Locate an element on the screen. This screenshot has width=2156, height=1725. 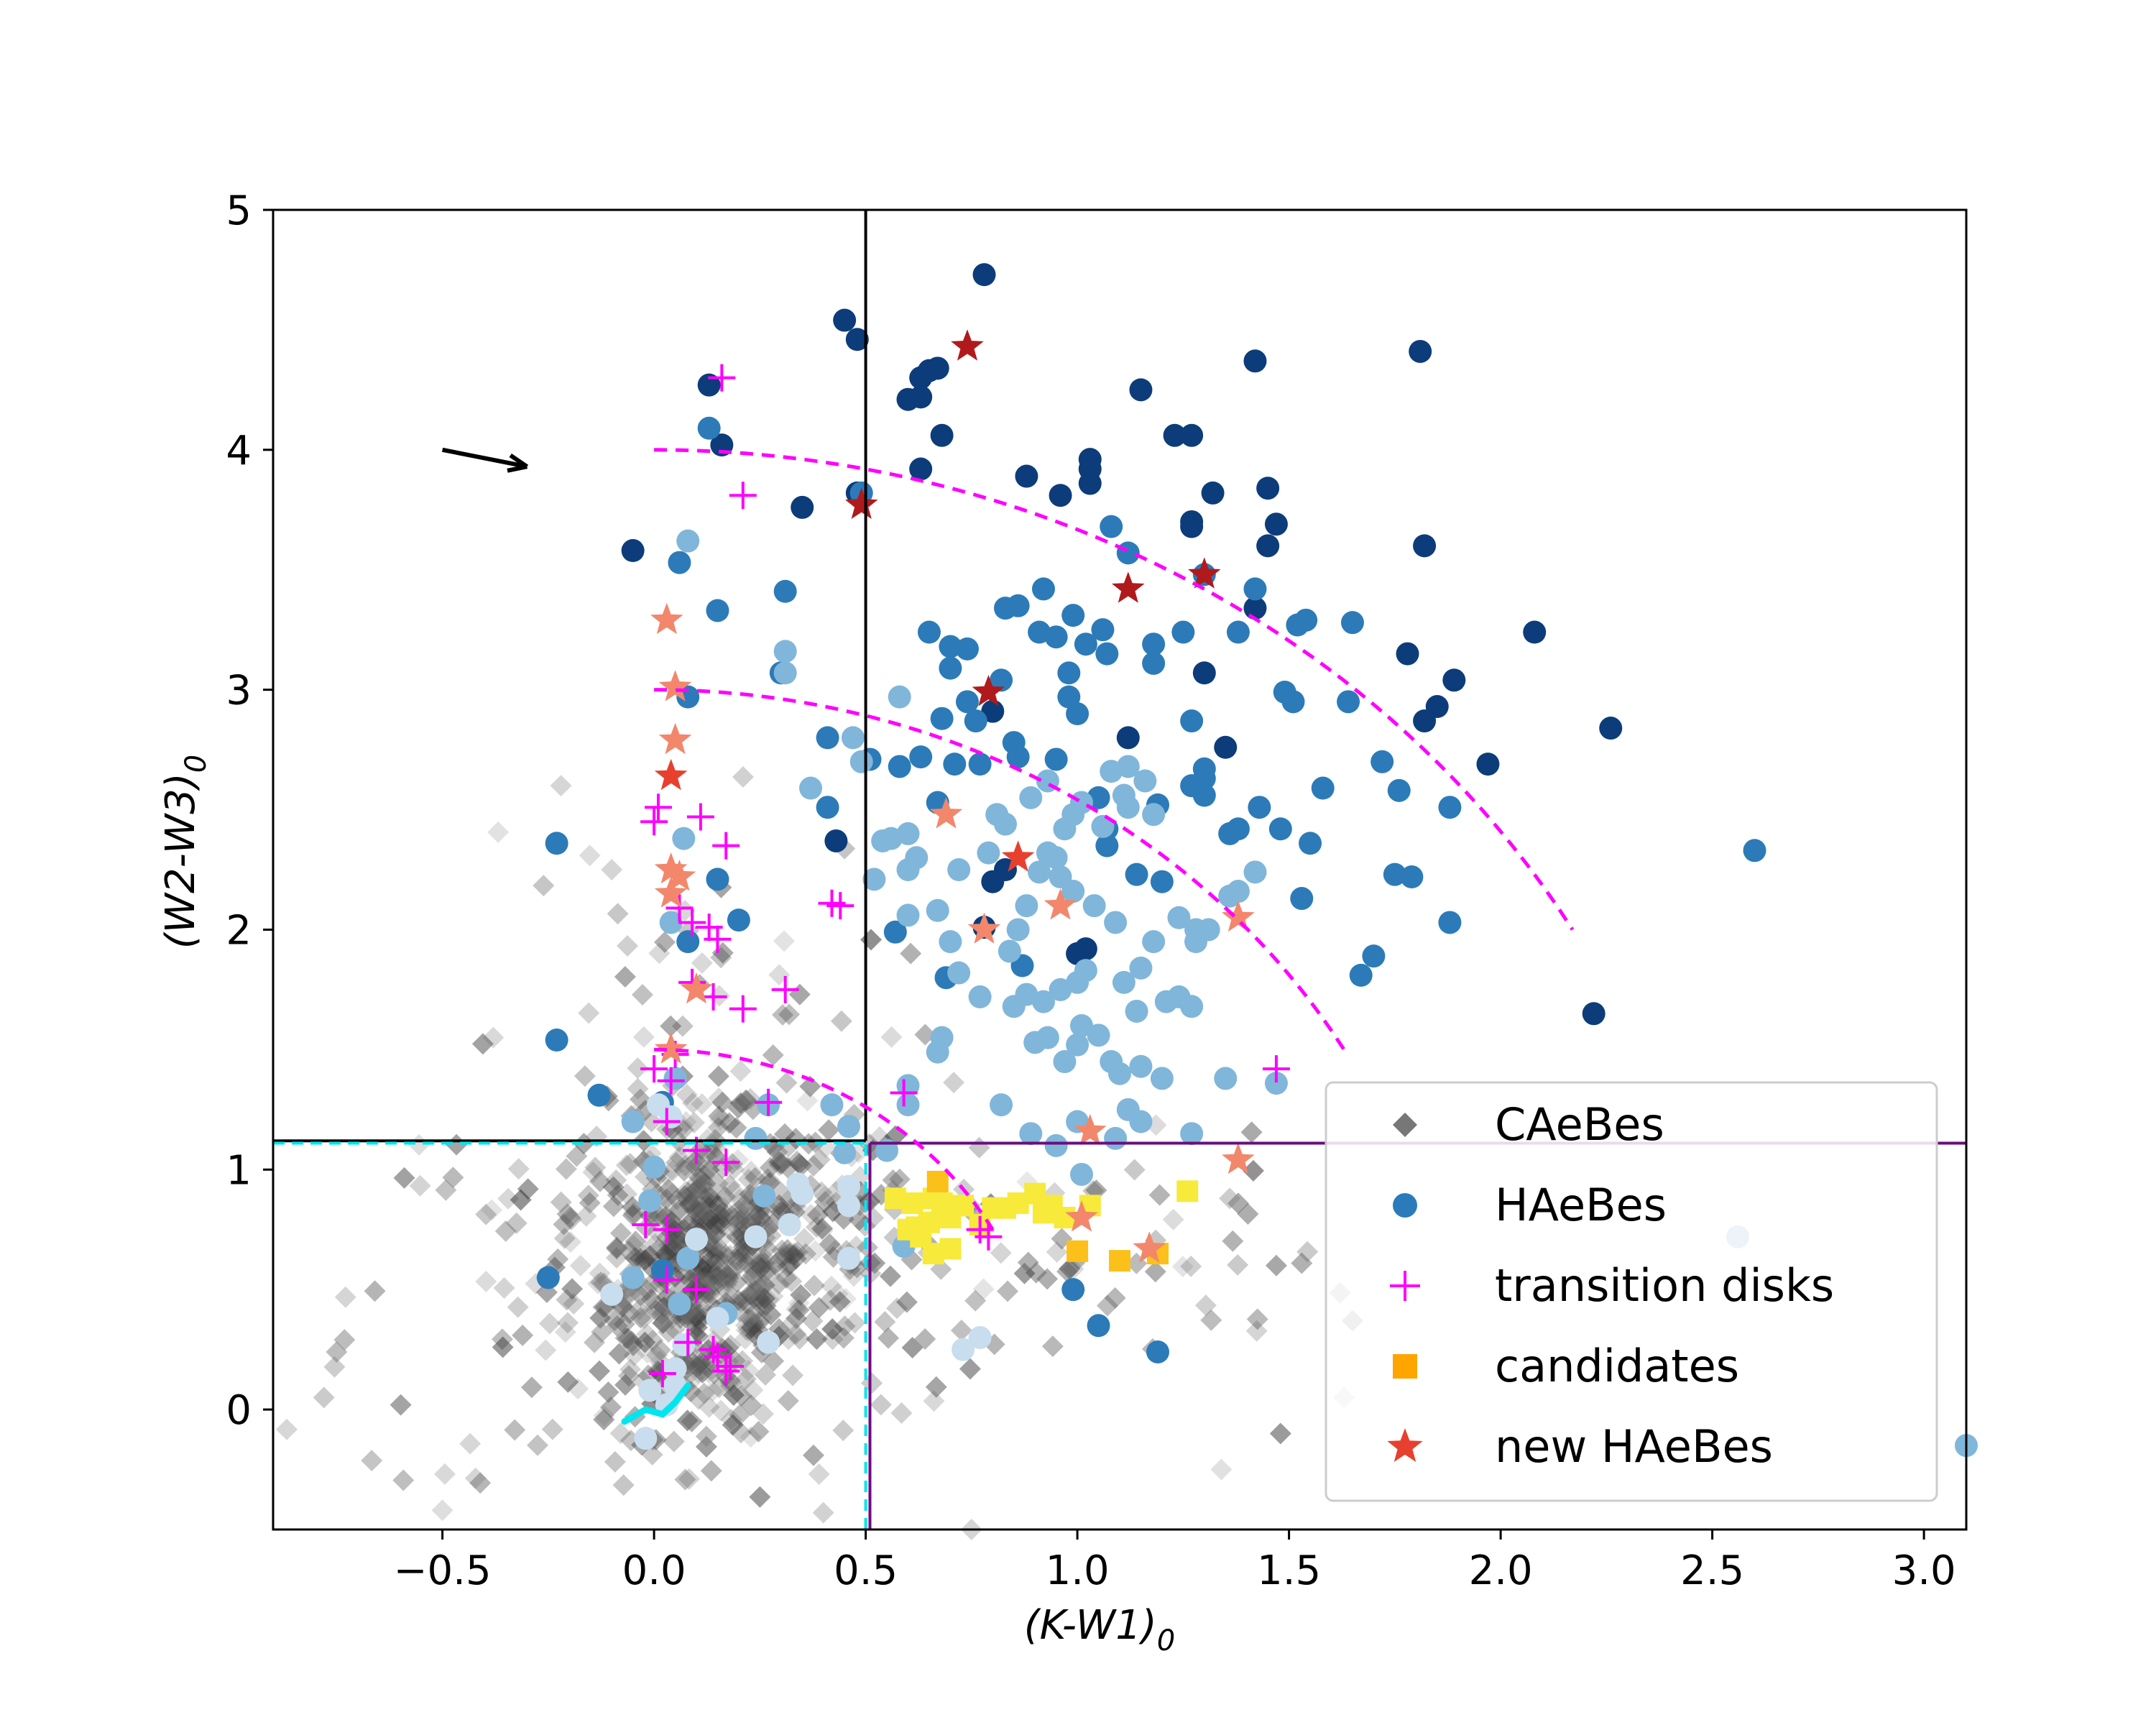
y-tick-label: 3 is located at coordinates (239, 691).